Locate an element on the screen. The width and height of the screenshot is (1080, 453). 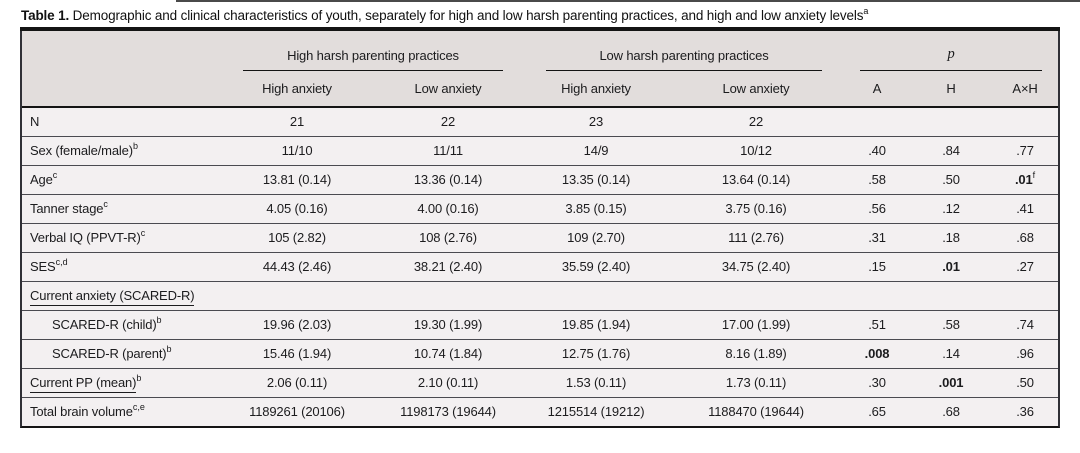
row-label: Verbal IQ (PPVT-R)c is located at coordinates (122, 237).